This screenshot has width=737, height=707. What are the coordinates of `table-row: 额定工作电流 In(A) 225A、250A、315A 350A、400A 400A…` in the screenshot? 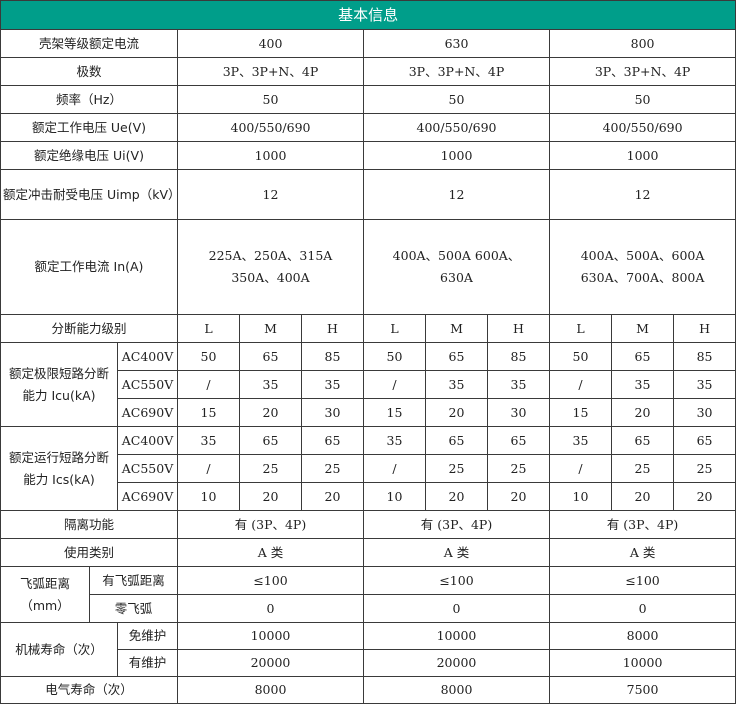 It's located at (368, 267).